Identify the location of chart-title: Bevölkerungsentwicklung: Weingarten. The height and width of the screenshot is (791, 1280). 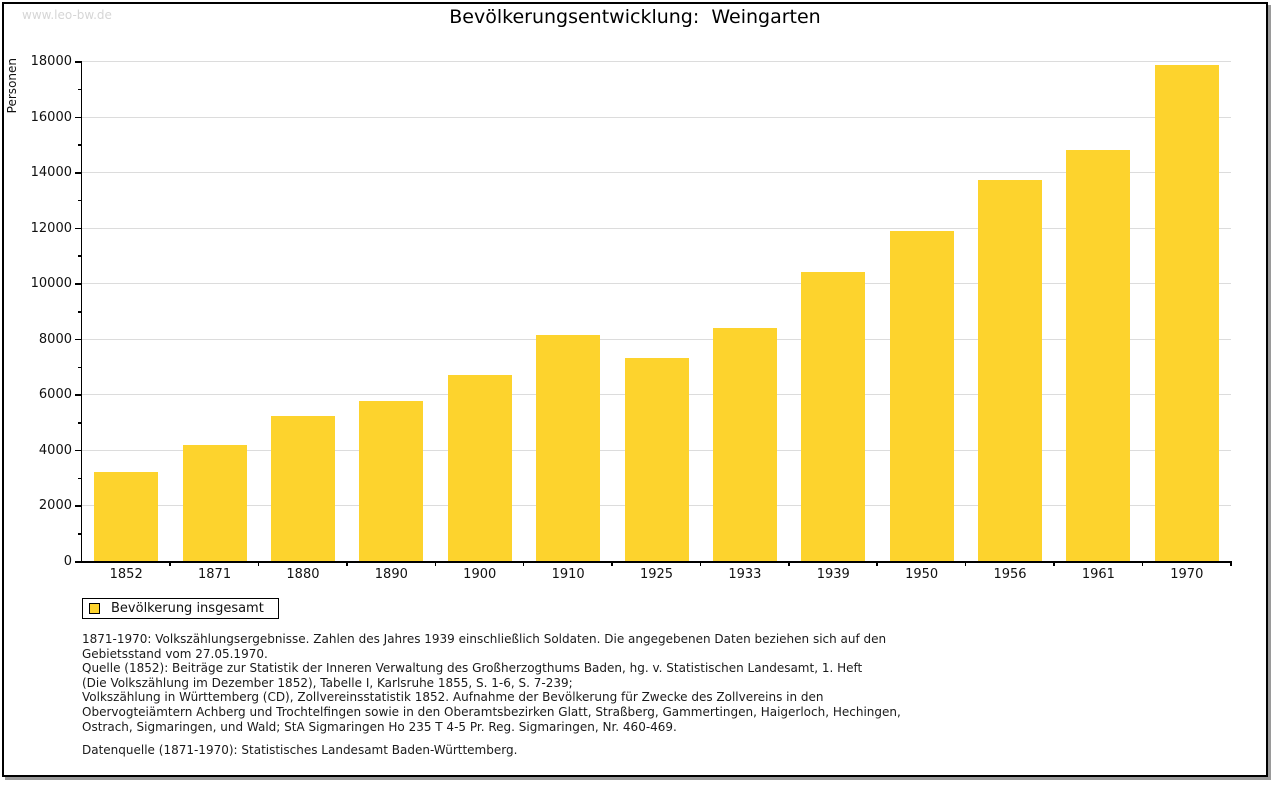
(635, 17).